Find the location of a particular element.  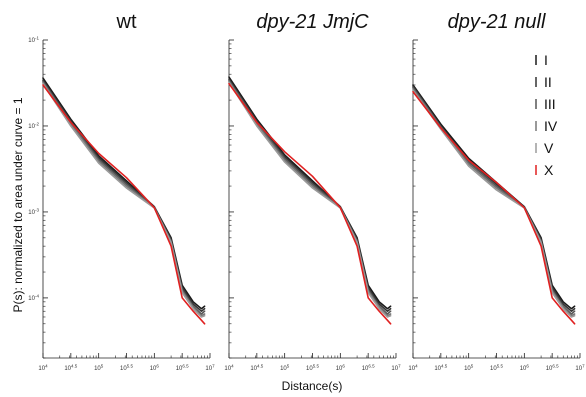

y-tick-label: 10⁻¹ is located at coordinates (33, 40).